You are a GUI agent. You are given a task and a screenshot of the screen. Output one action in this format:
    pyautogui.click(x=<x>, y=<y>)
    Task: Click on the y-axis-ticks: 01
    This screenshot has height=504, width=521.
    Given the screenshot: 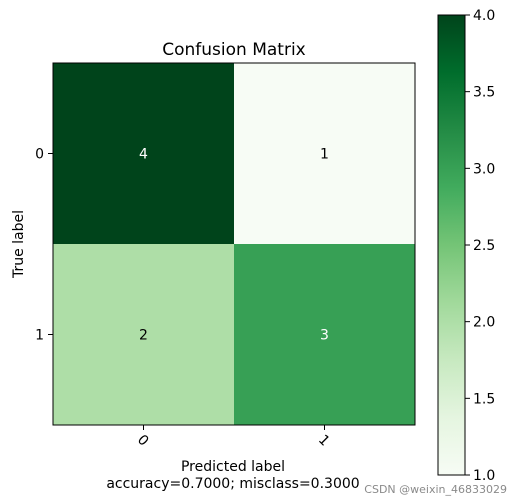 What is the action you would take?
    pyautogui.click(x=44, y=245)
    